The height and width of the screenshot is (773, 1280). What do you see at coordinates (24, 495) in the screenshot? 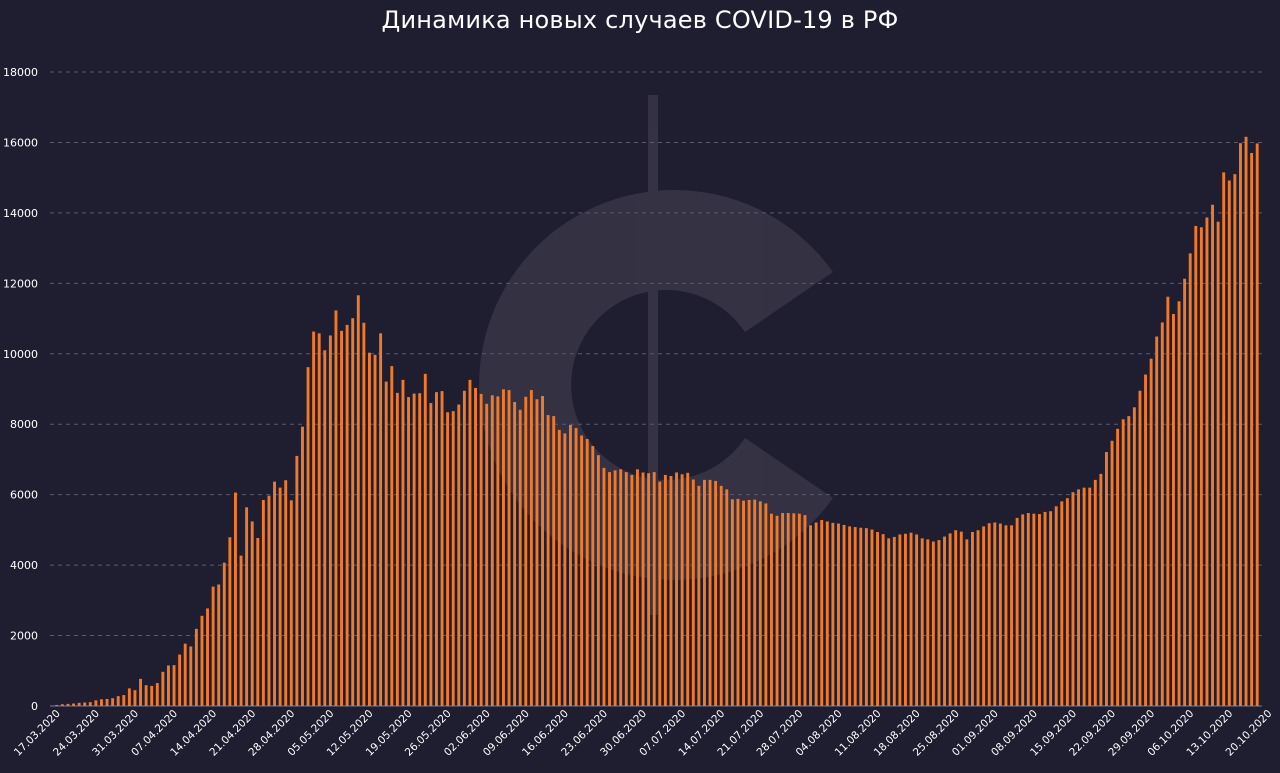
I see `y-tick-label: 6000` at bounding box center [24, 495].